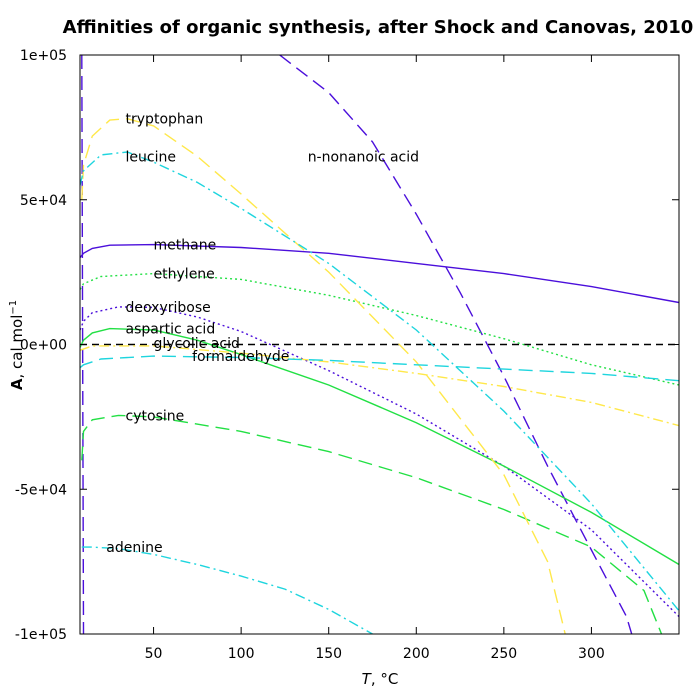 Image resolution: width=700 pixels, height=700 pixels. Describe the element at coordinates (416, 654) in the screenshot. I see `x-tick-label: 200` at that location.